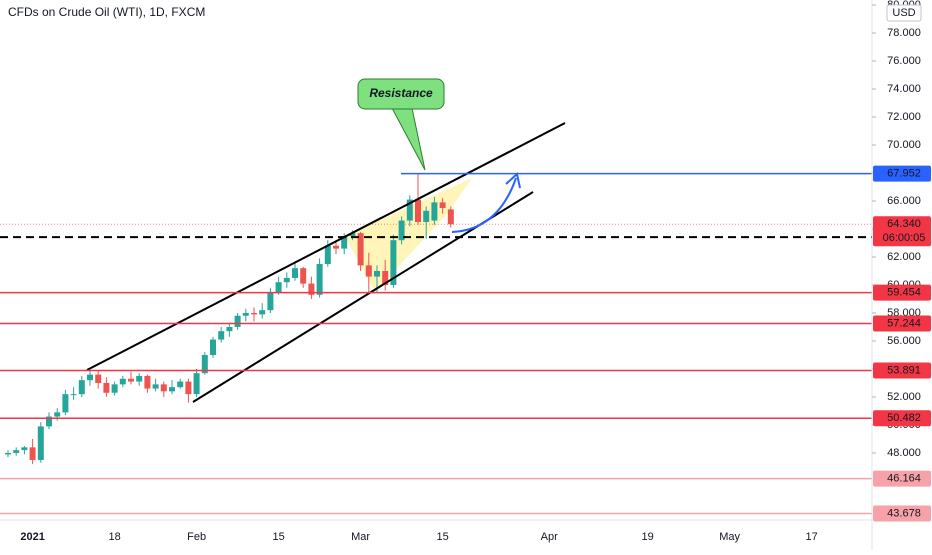 Image resolution: width=932 pixels, height=555 pixels. What do you see at coordinates (106, 12) in the screenshot?
I see `chart-title: CFDs on Crude Oil (WTI), 1D, FXCM` at bounding box center [106, 12].